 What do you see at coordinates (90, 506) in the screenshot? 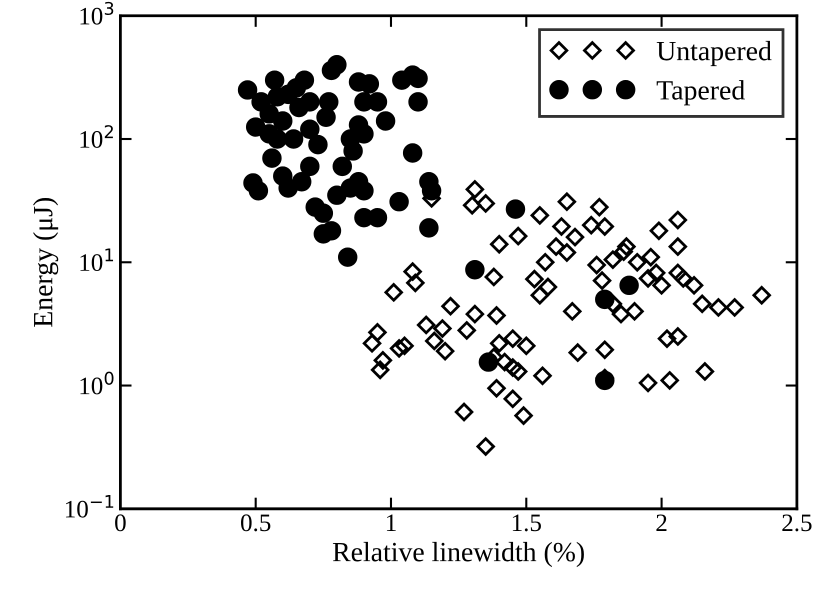
I see `y-tick-label: 10$^{−1}$` at bounding box center [90, 506].